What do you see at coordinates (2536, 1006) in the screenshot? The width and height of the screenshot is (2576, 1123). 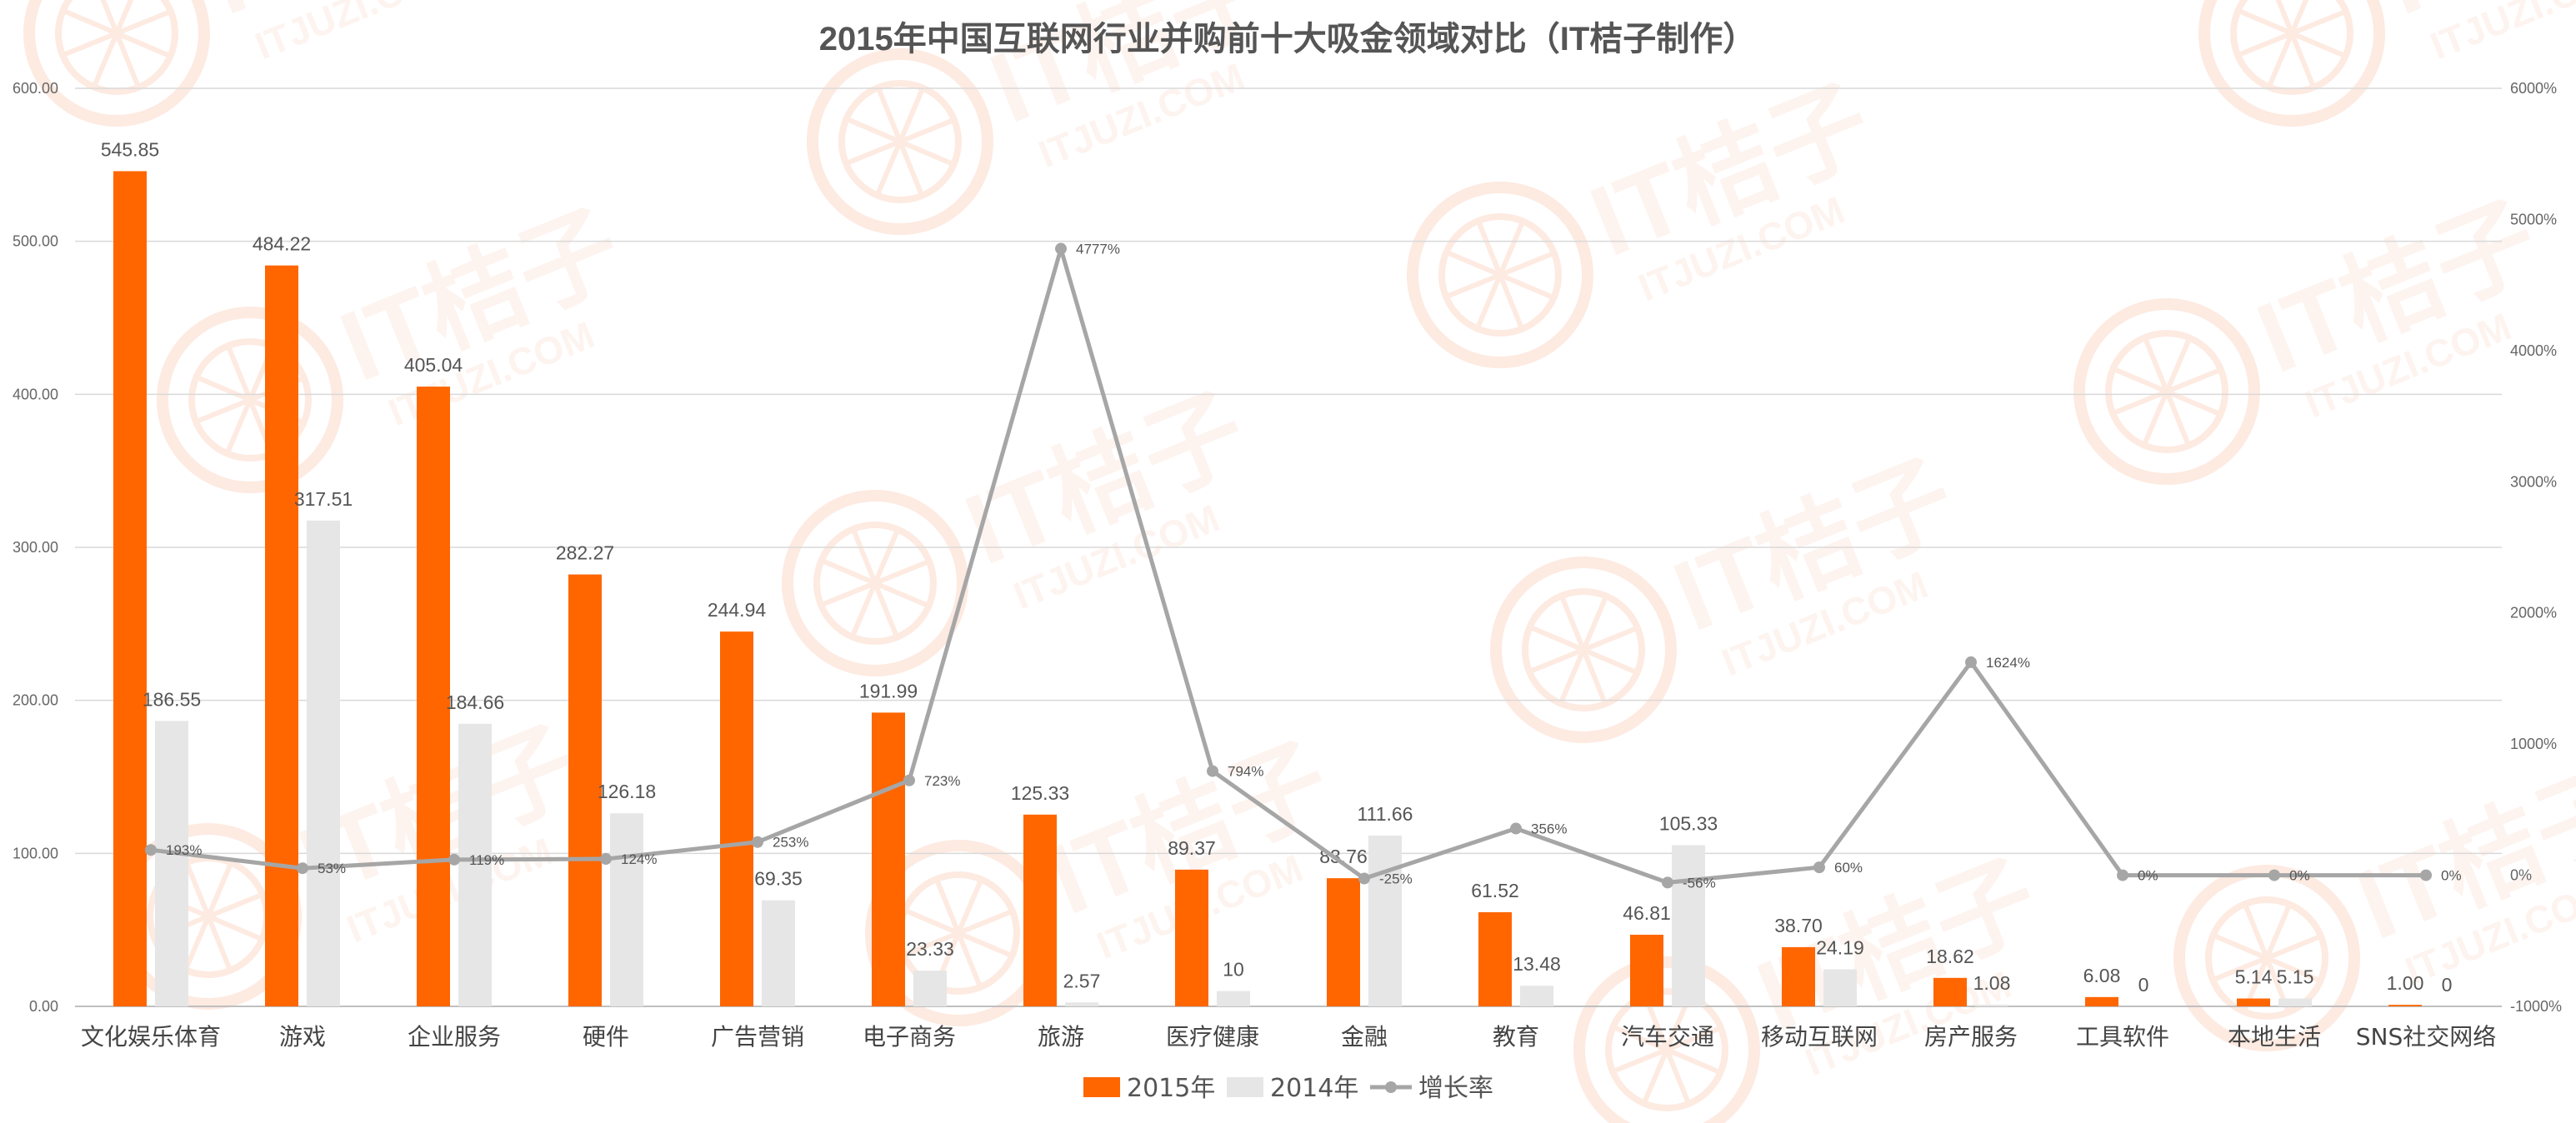 I see `right-tick-label: -1000%` at bounding box center [2536, 1006].